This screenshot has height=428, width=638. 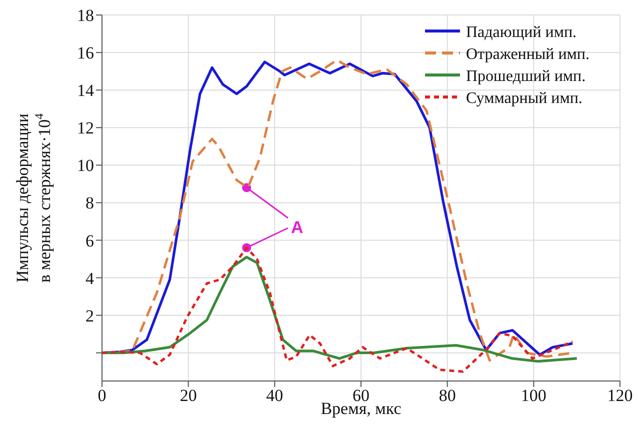 I want to click on y-tick-label: 14, so click(x=85, y=90).